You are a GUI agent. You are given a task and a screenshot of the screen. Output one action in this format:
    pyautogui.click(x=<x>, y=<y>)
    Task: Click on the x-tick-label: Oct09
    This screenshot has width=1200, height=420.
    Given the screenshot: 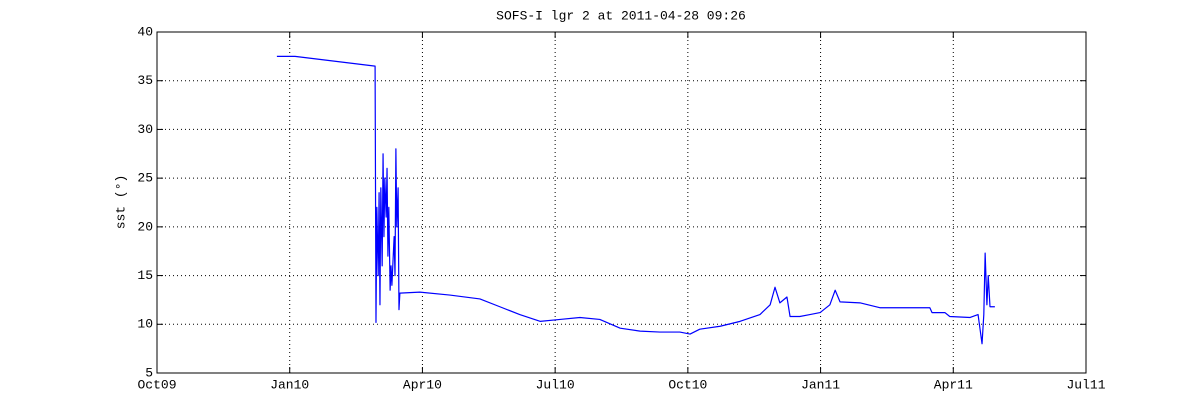 What is the action you would take?
    pyautogui.click(x=156, y=384)
    